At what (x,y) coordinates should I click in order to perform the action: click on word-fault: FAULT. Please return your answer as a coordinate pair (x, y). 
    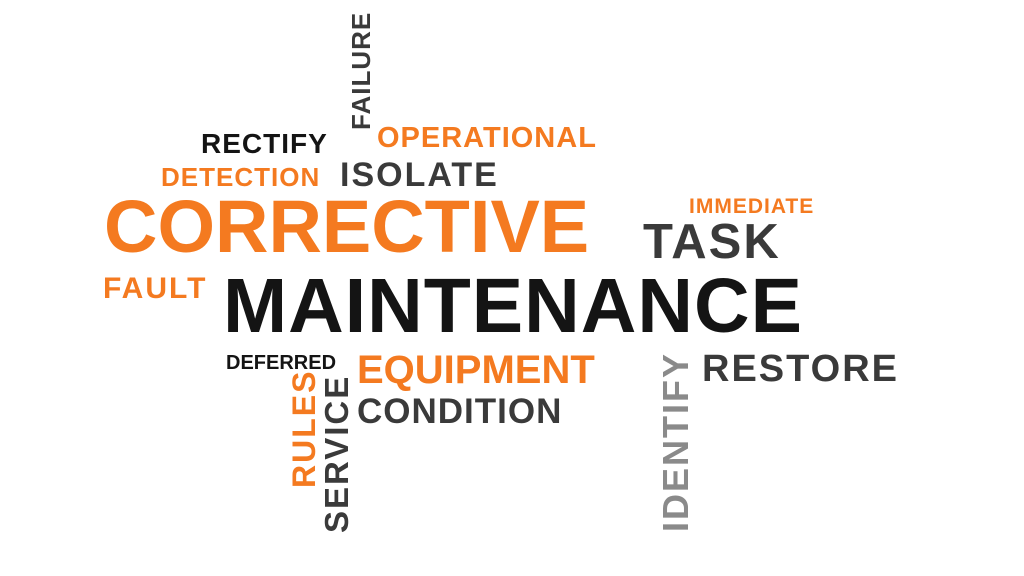
    Looking at the image, I should click on (155, 288).